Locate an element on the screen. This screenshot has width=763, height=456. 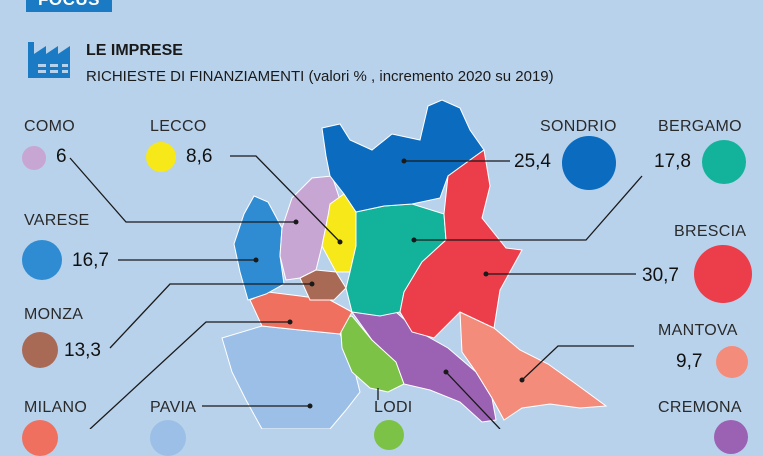
como-value: 6 is located at coordinates (61, 156).